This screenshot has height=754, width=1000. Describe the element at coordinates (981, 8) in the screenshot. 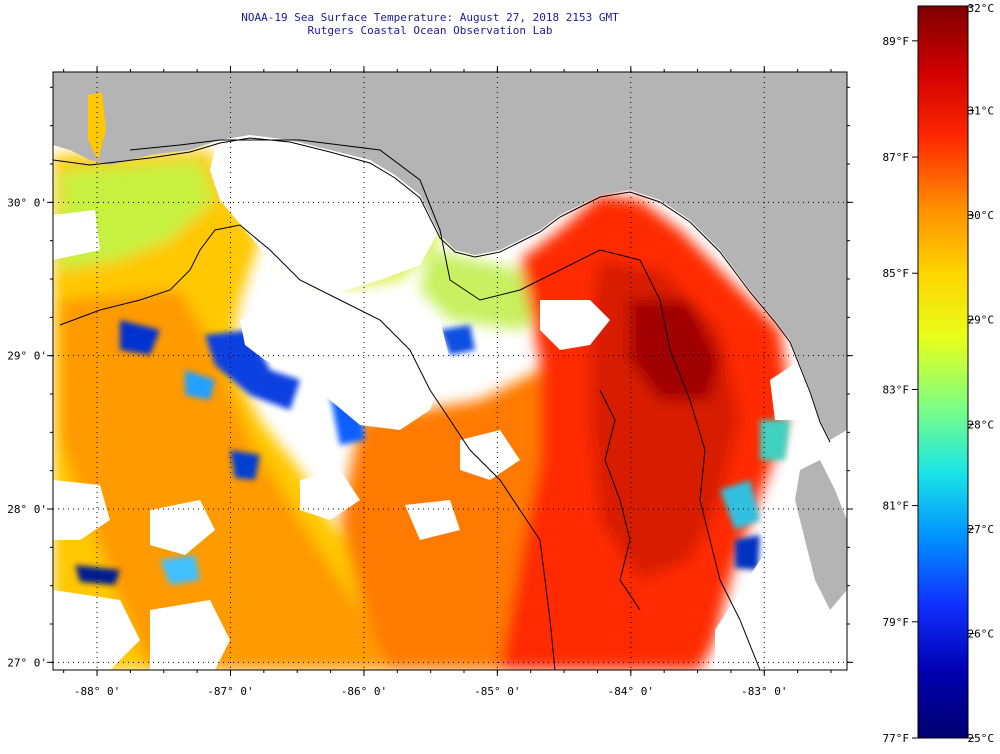

I see `colorbar-c-label: 32°C` at that location.